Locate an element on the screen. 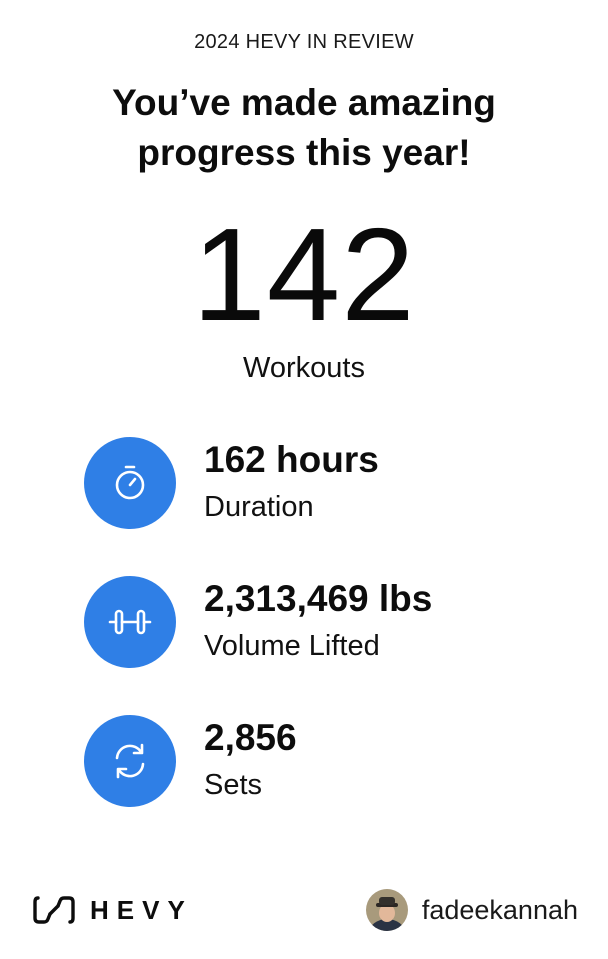 The height and width of the screenshot is (959, 608). headline: You’ve made amazing progress this year! is located at coordinates (304, 127).